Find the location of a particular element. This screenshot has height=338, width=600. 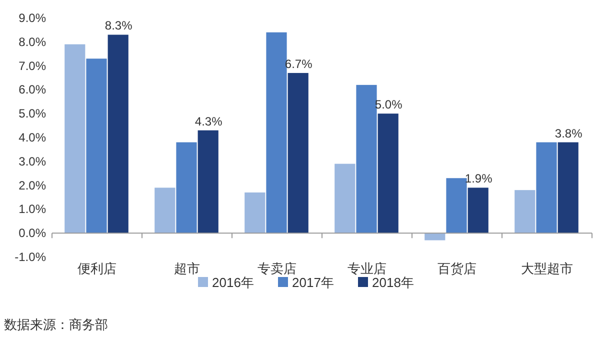

x-tick-label: 百货店 is located at coordinates (457, 268).